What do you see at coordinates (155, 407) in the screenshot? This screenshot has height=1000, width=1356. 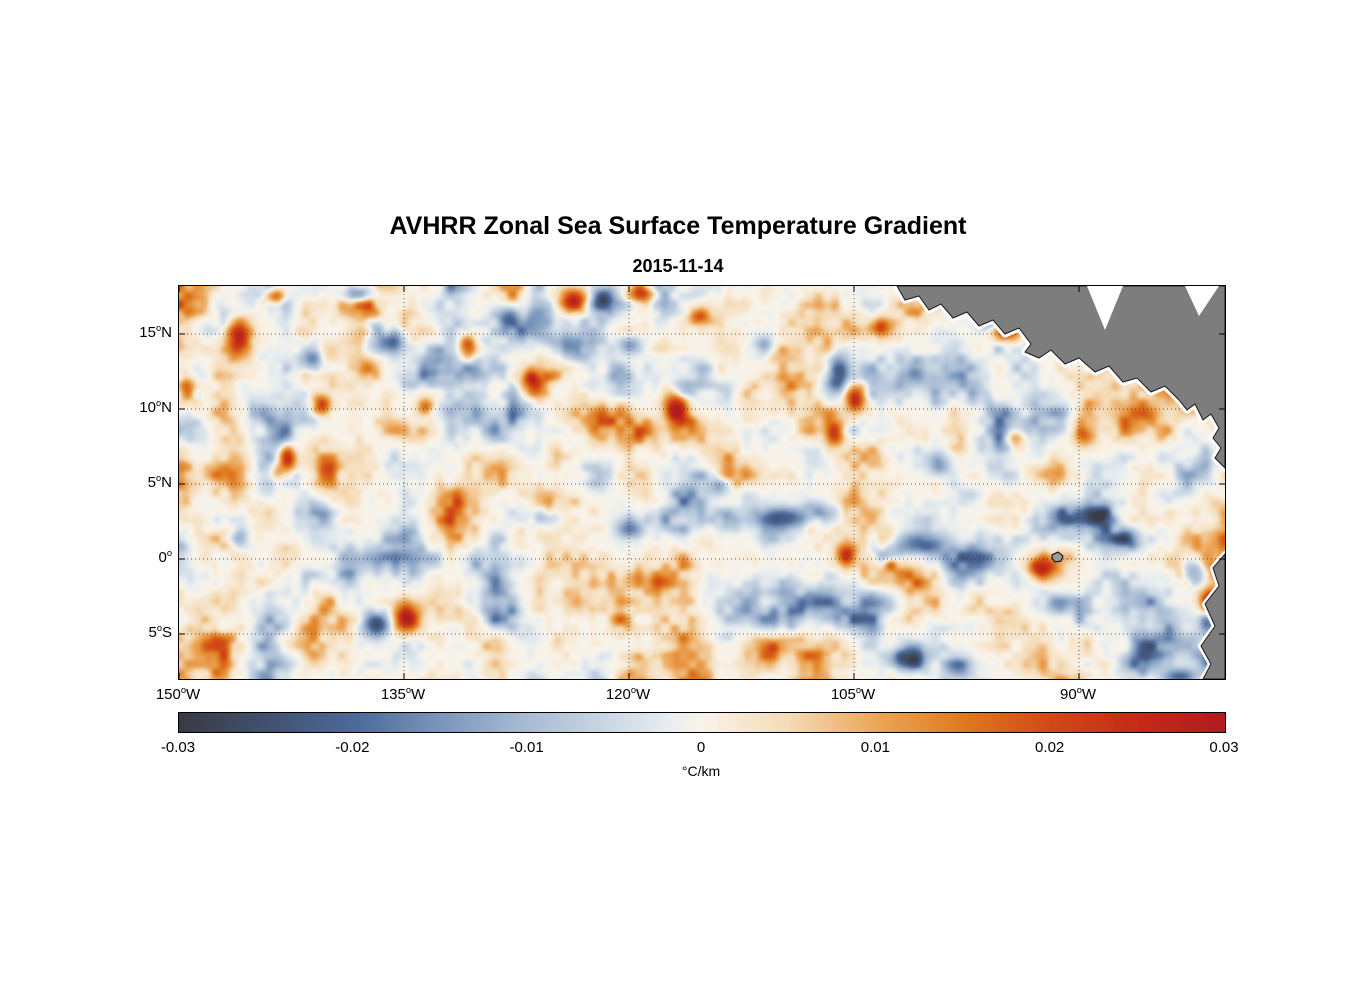 I see `y-tick-label: 10oN` at bounding box center [155, 407].